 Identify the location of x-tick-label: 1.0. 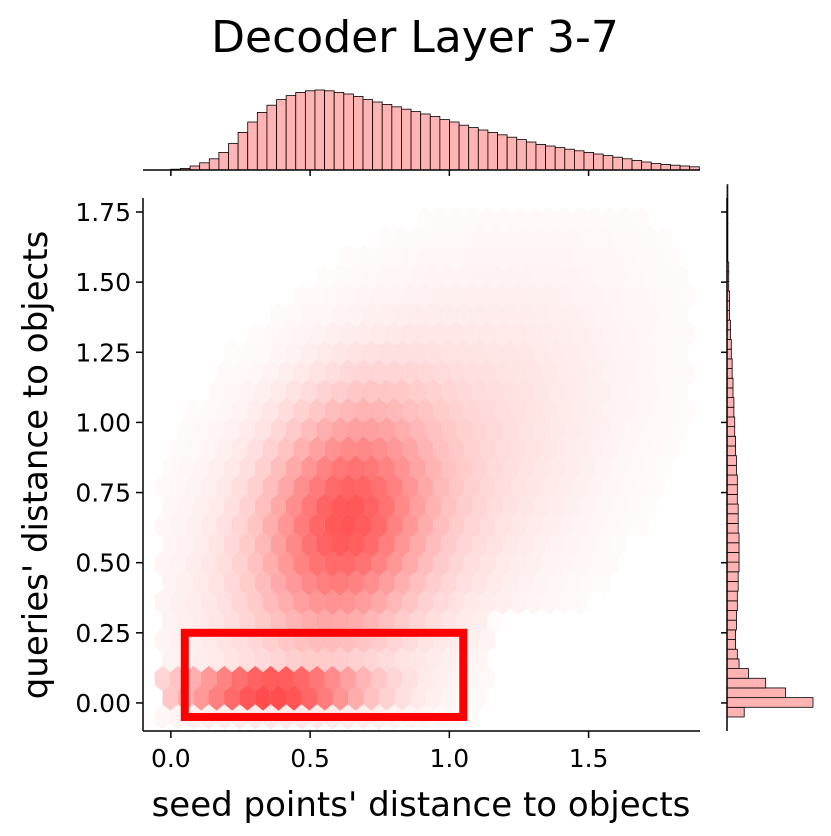
(449, 758).